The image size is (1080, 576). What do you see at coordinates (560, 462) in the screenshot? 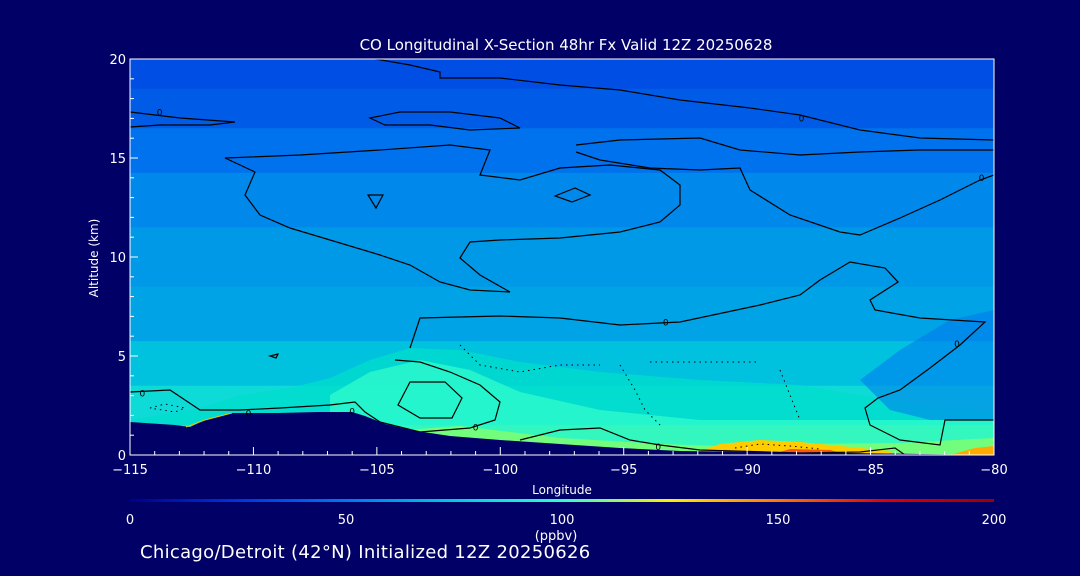
I see `x-axis: −115 −110 −105 −100 −95 −90 −85 −80` at bounding box center [560, 462].